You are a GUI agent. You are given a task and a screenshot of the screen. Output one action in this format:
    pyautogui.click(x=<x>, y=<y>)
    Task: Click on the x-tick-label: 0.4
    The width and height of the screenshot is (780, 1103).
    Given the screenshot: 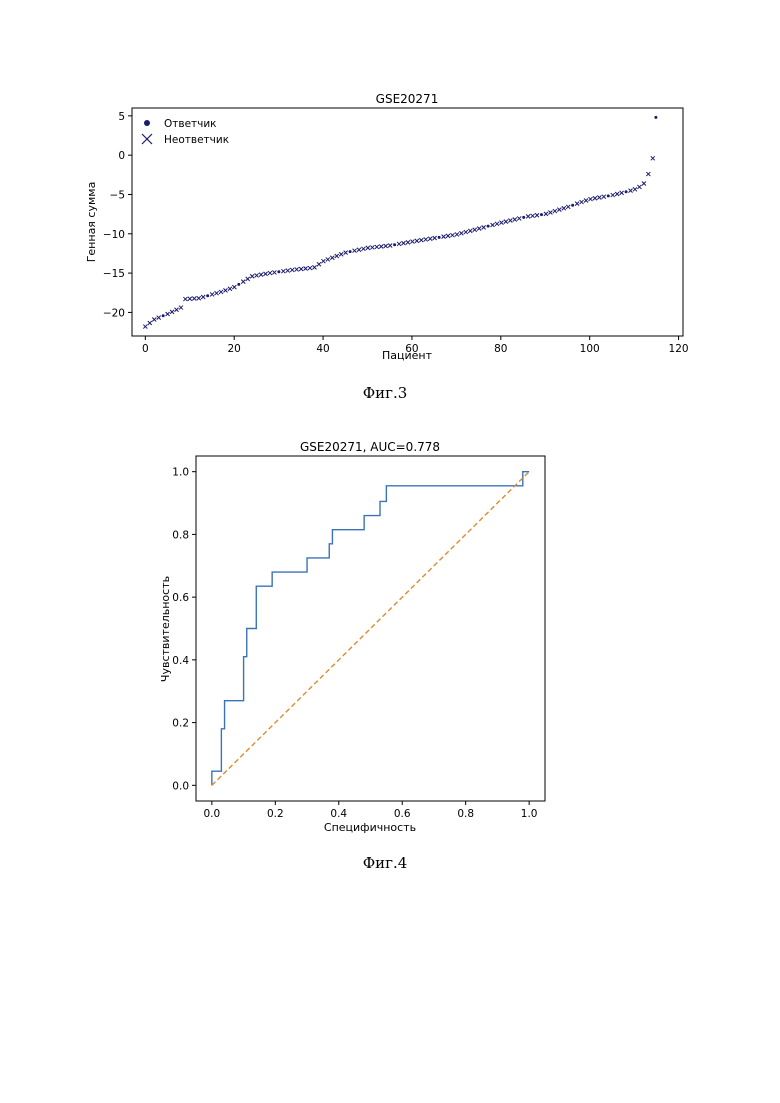 What is the action you would take?
    pyautogui.click(x=338, y=814)
    